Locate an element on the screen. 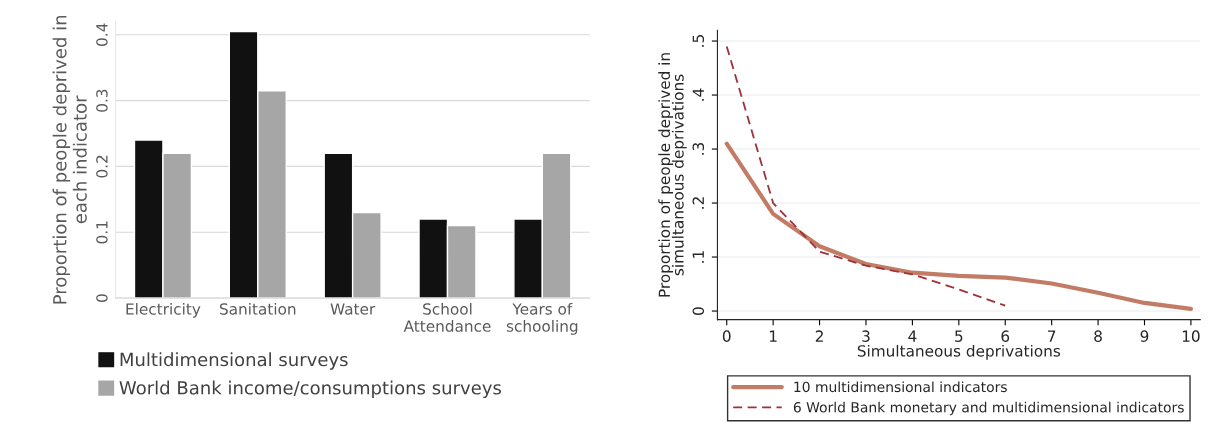 The width and height of the screenshot is (1216, 432). x-tick-label: 5 is located at coordinates (959, 336).